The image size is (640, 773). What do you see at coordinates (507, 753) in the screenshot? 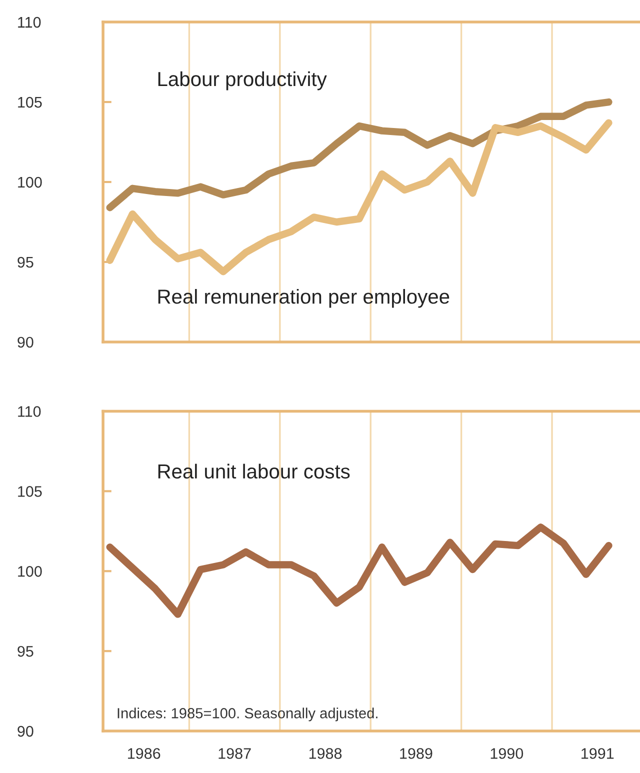
I see `x-tick-label: 1990` at bounding box center [507, 753].